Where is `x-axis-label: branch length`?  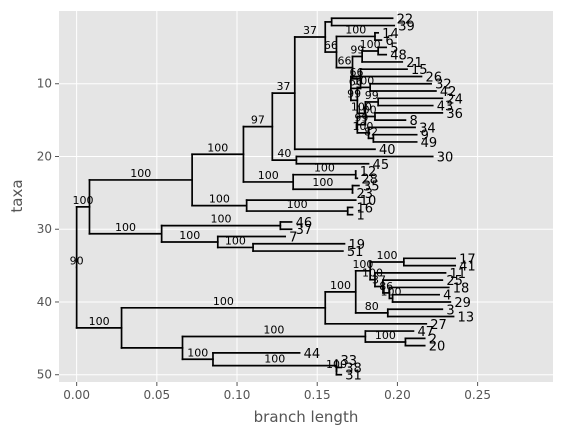 x-axis-label: branch length is located at coordinates (306, 417).